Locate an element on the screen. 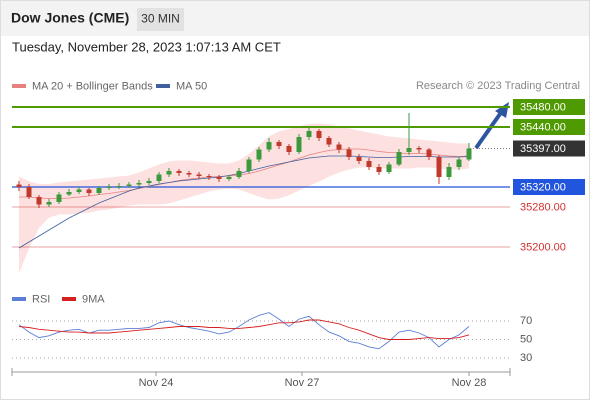  level-label: 35200.00 is located at coordinates (543, 247).